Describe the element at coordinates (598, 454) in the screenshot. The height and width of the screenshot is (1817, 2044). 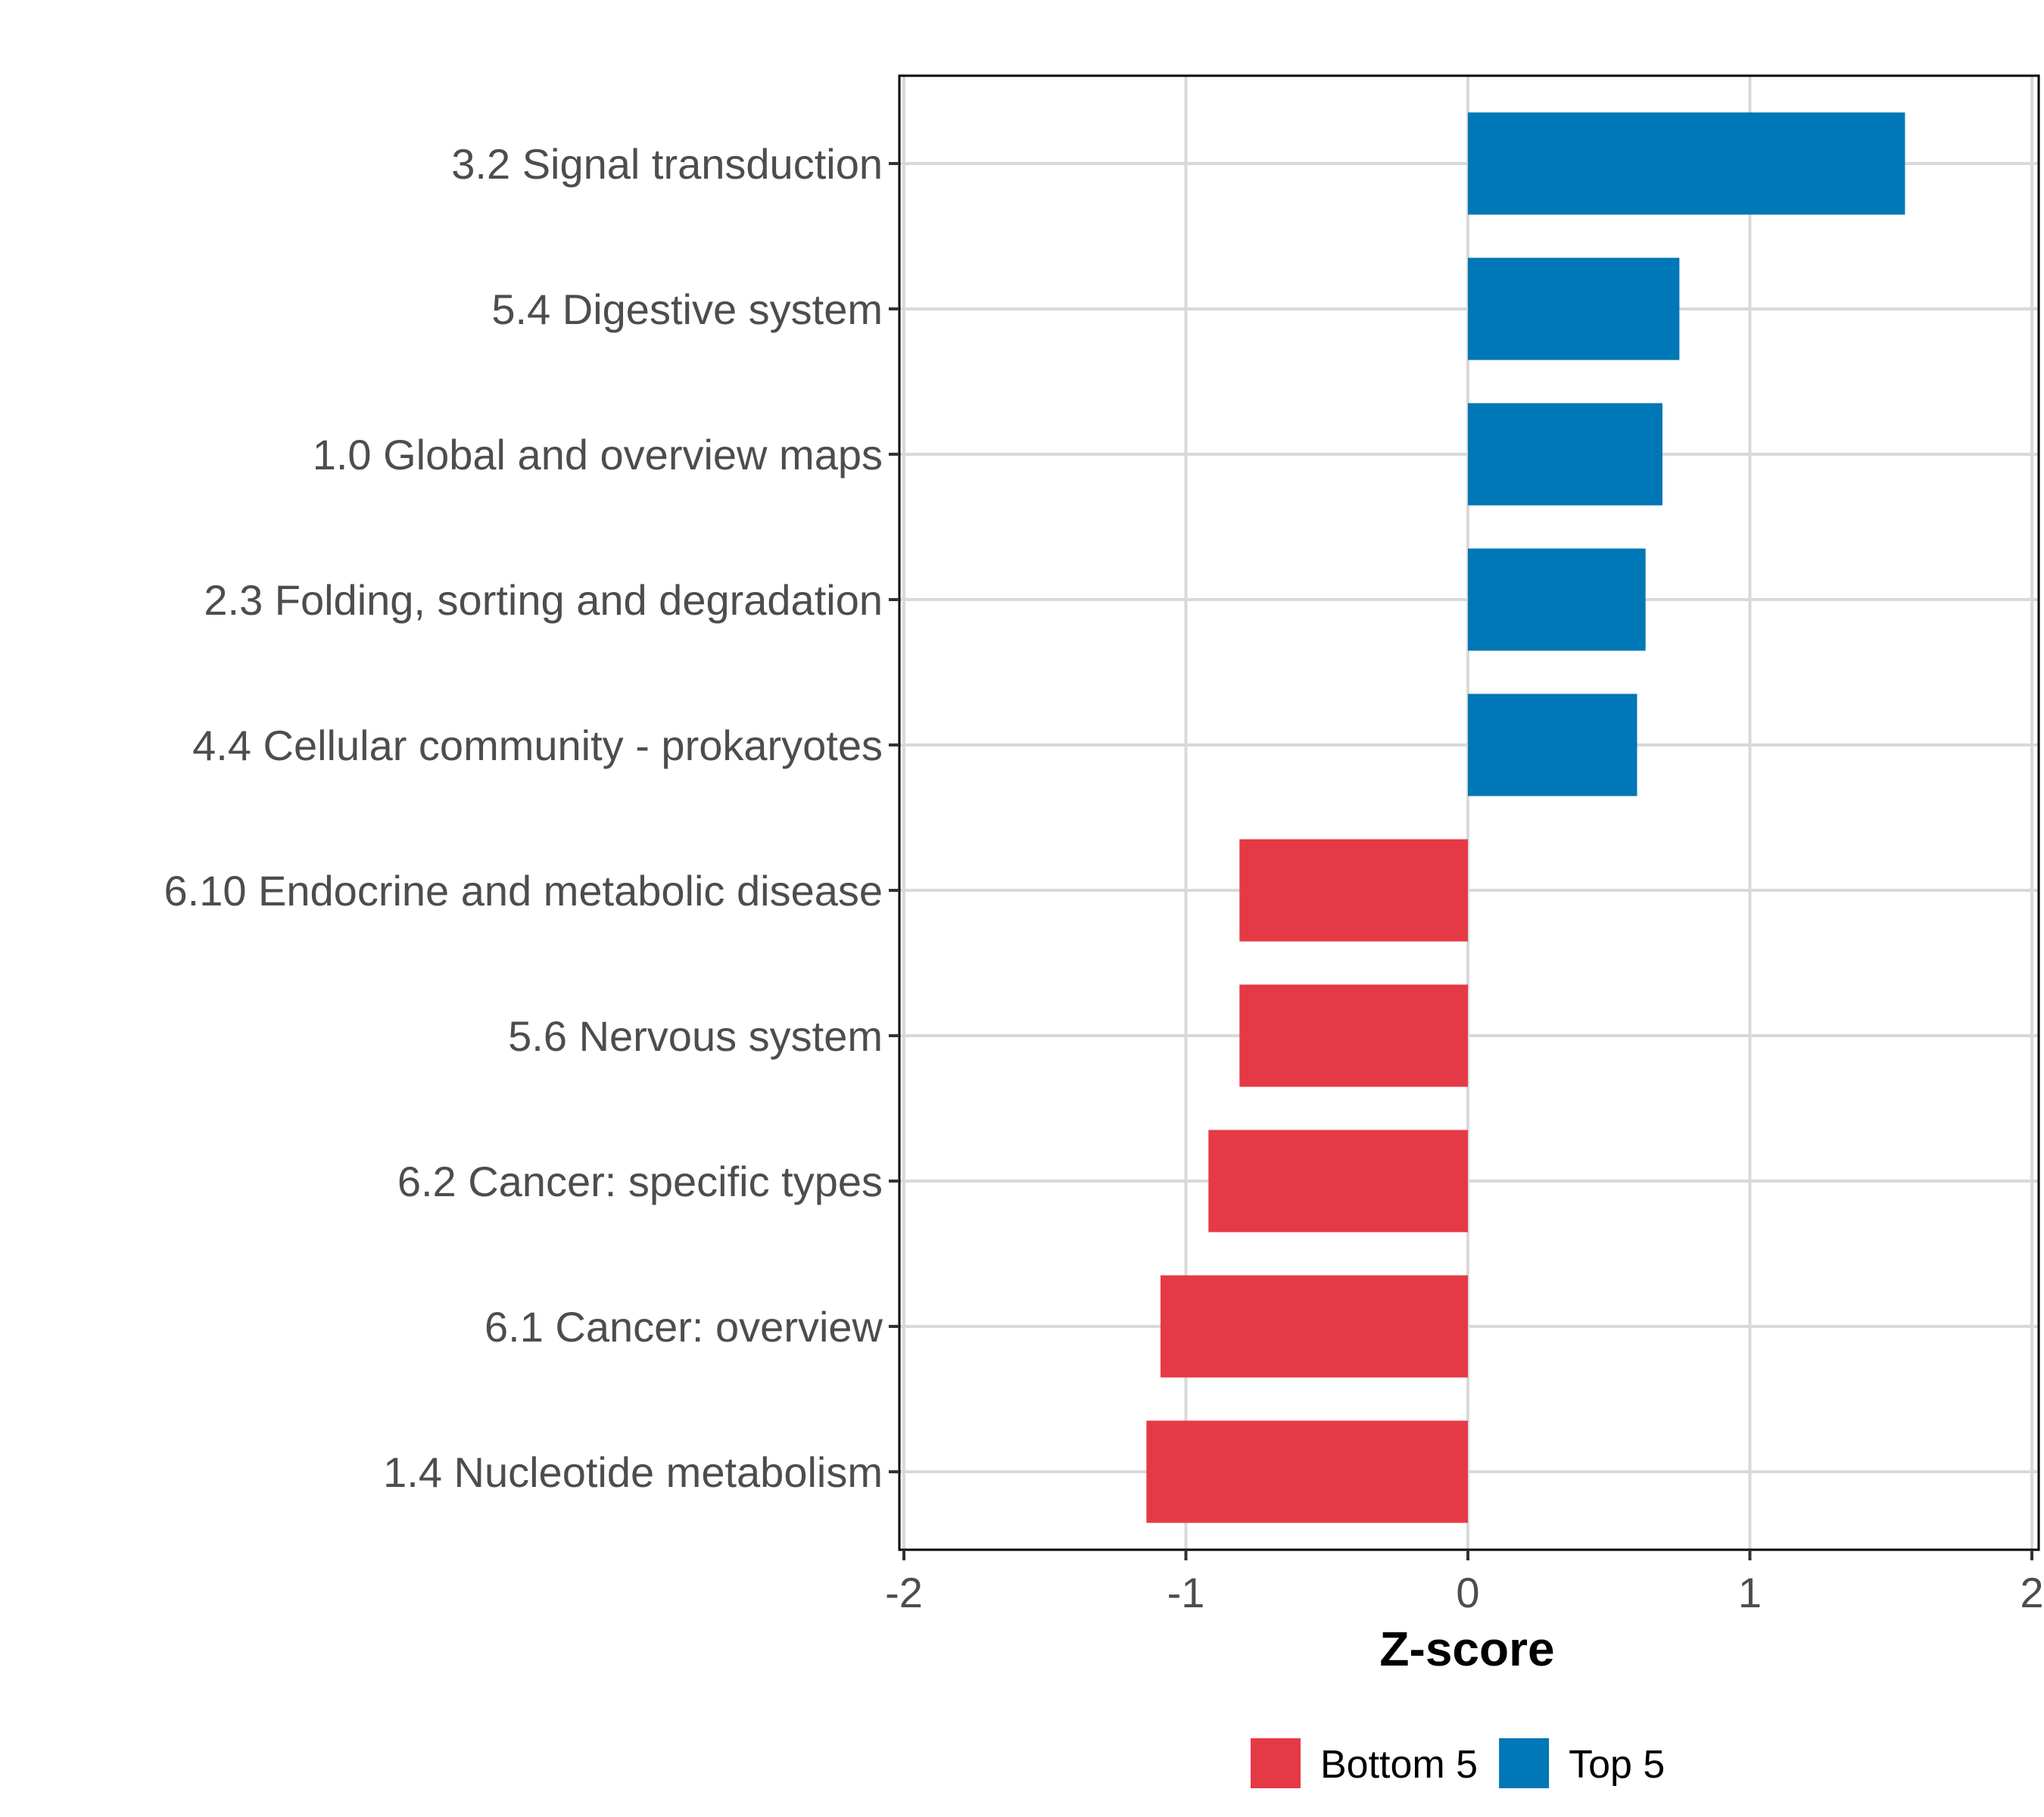
I see `y-tick-label: 1.0 Global and overview maps` at that location.